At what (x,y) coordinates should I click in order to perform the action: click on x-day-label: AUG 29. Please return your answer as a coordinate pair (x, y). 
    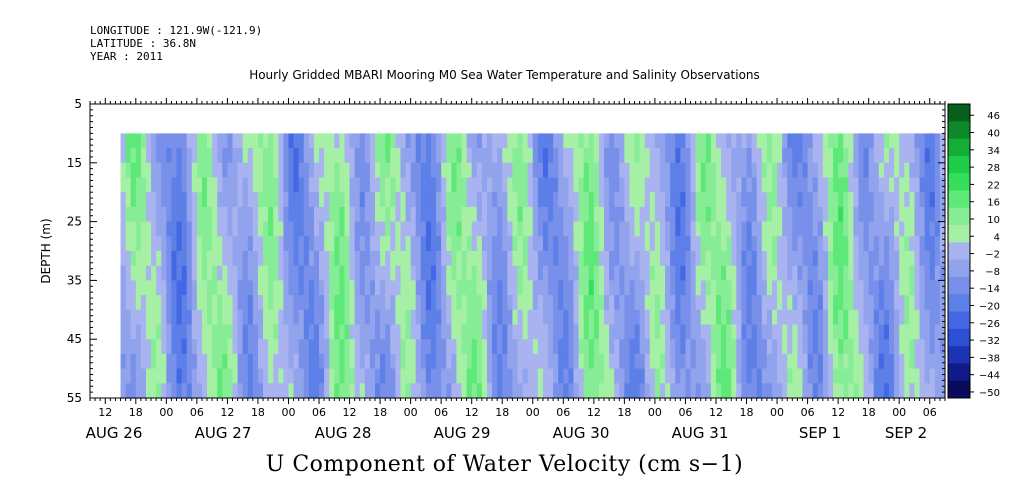
    Looking at the image, I should click on (462, 433).